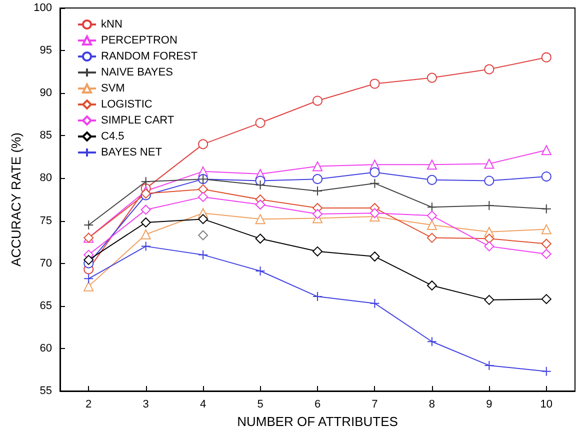 The height and width of the screenshot is (437, 587). I want to click on legend-label: SVM, so click(113, 88).